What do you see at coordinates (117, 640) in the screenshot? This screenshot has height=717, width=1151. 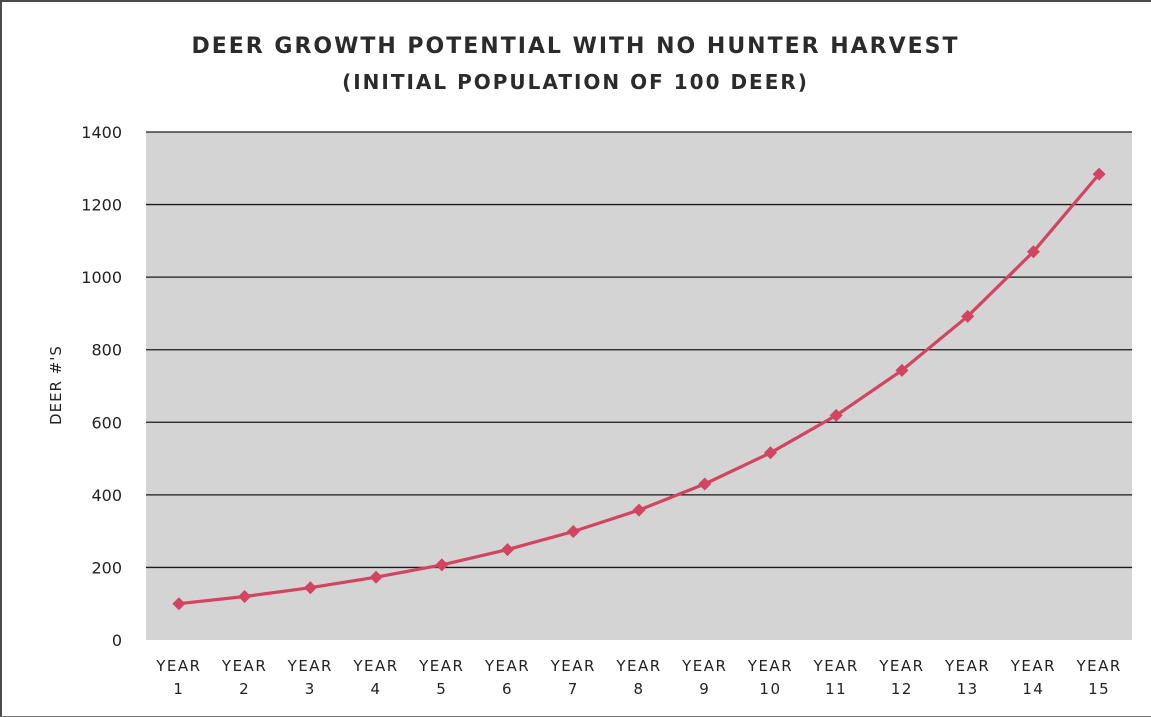 I see `y-tick-label: 0` at bounding box center [117, 640].